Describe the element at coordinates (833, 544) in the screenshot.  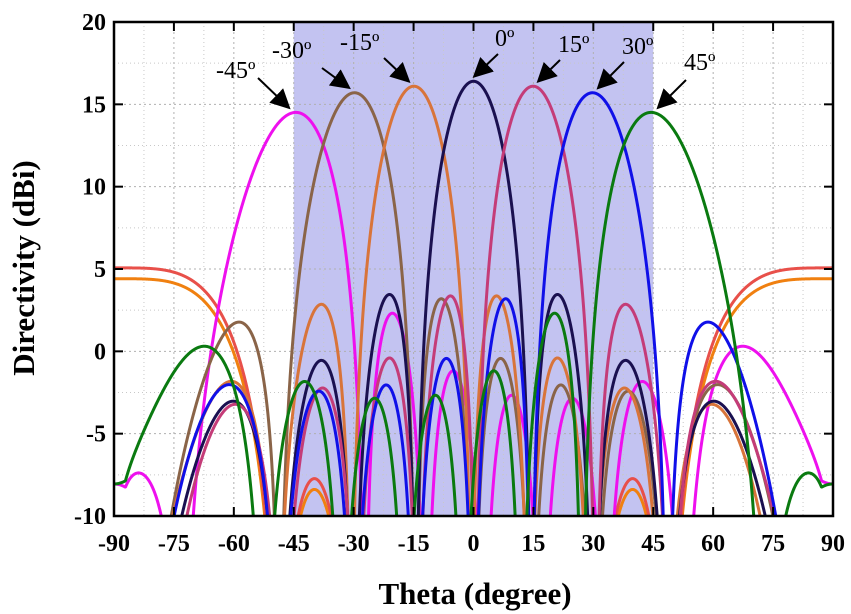
I see `x-tick-label: 90` at that location.